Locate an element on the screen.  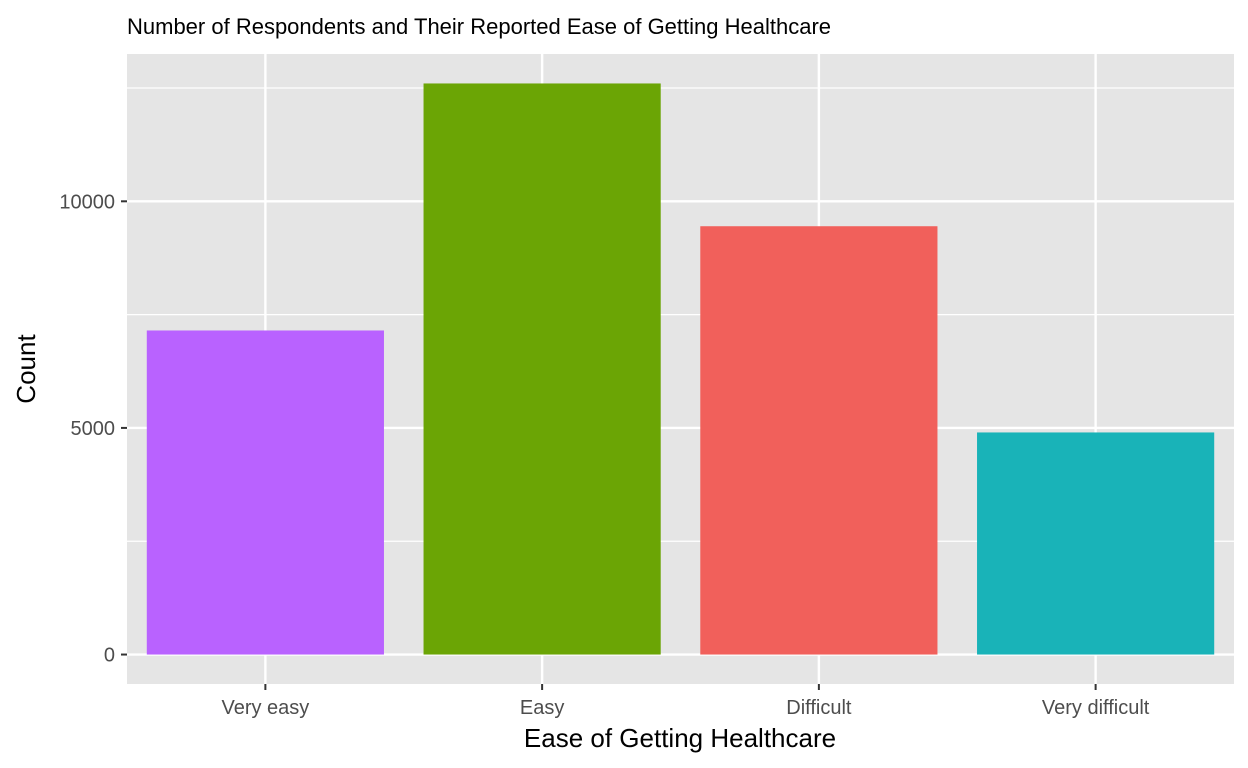
y-tick-label: 5000 is located at coordinates (93, 429).